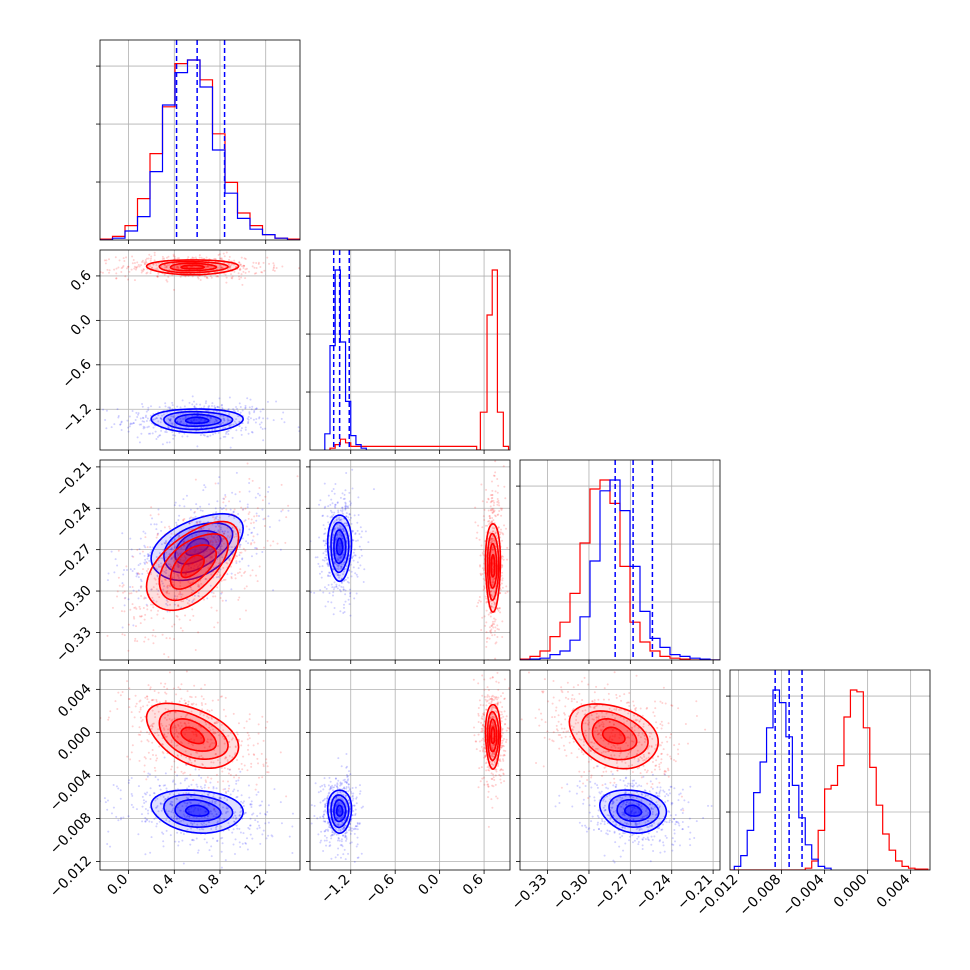 This screenshot has height=970, width=970. What do you see at coordinates (200, 350) in the screenshot?
I see `panel-frame` at bounding box center [200, 350].